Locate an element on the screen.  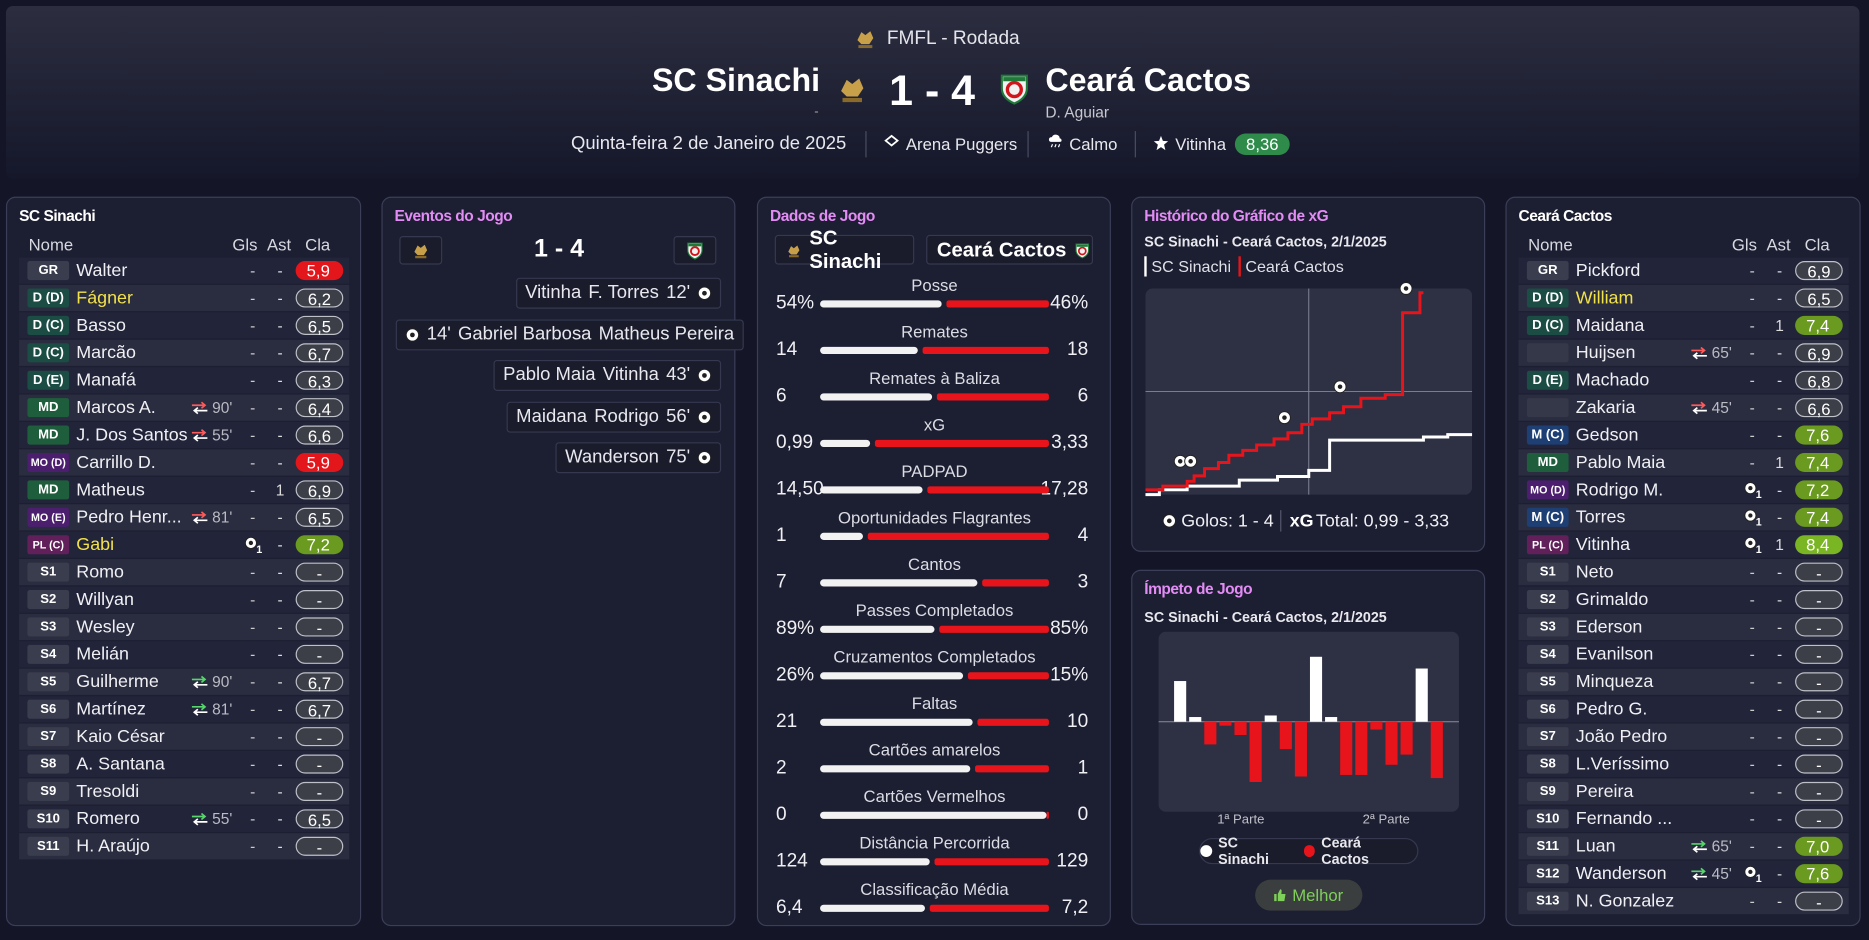
column-header: Gls is located at coordinates (1744, 244).